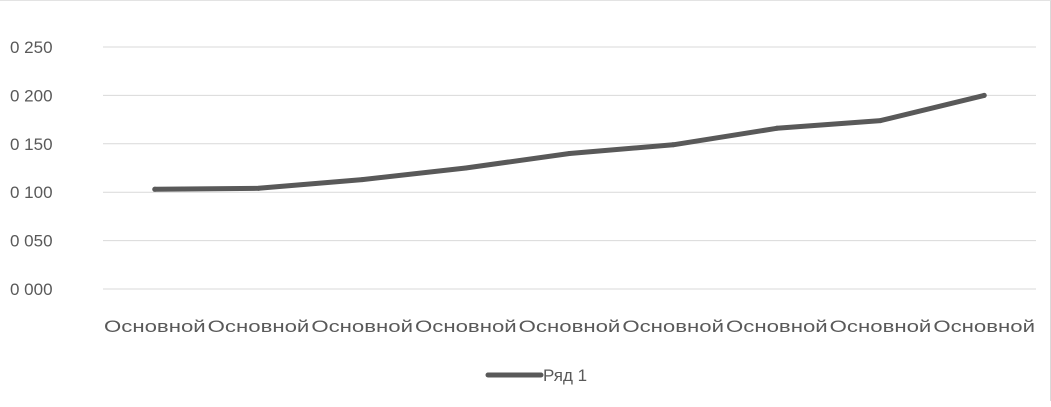 The height and width of the screenshot is (407, 1051). What do you see at coordinates (536, 375) in the screenshot?
I see `legend: Ряд 1` at bounding box center [536, 375].